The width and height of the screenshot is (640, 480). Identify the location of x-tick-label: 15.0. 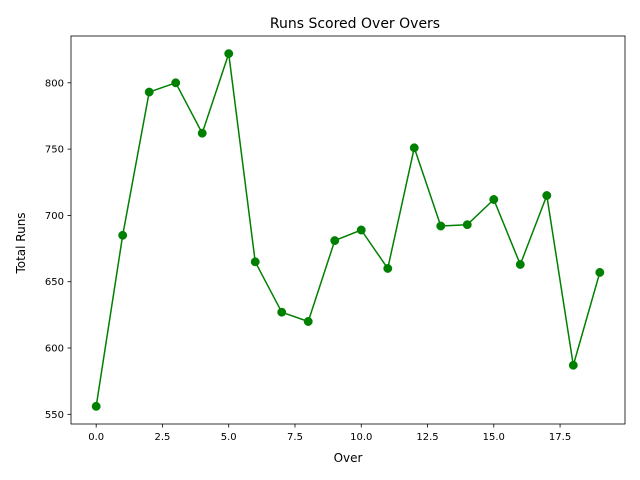
(494, 437).